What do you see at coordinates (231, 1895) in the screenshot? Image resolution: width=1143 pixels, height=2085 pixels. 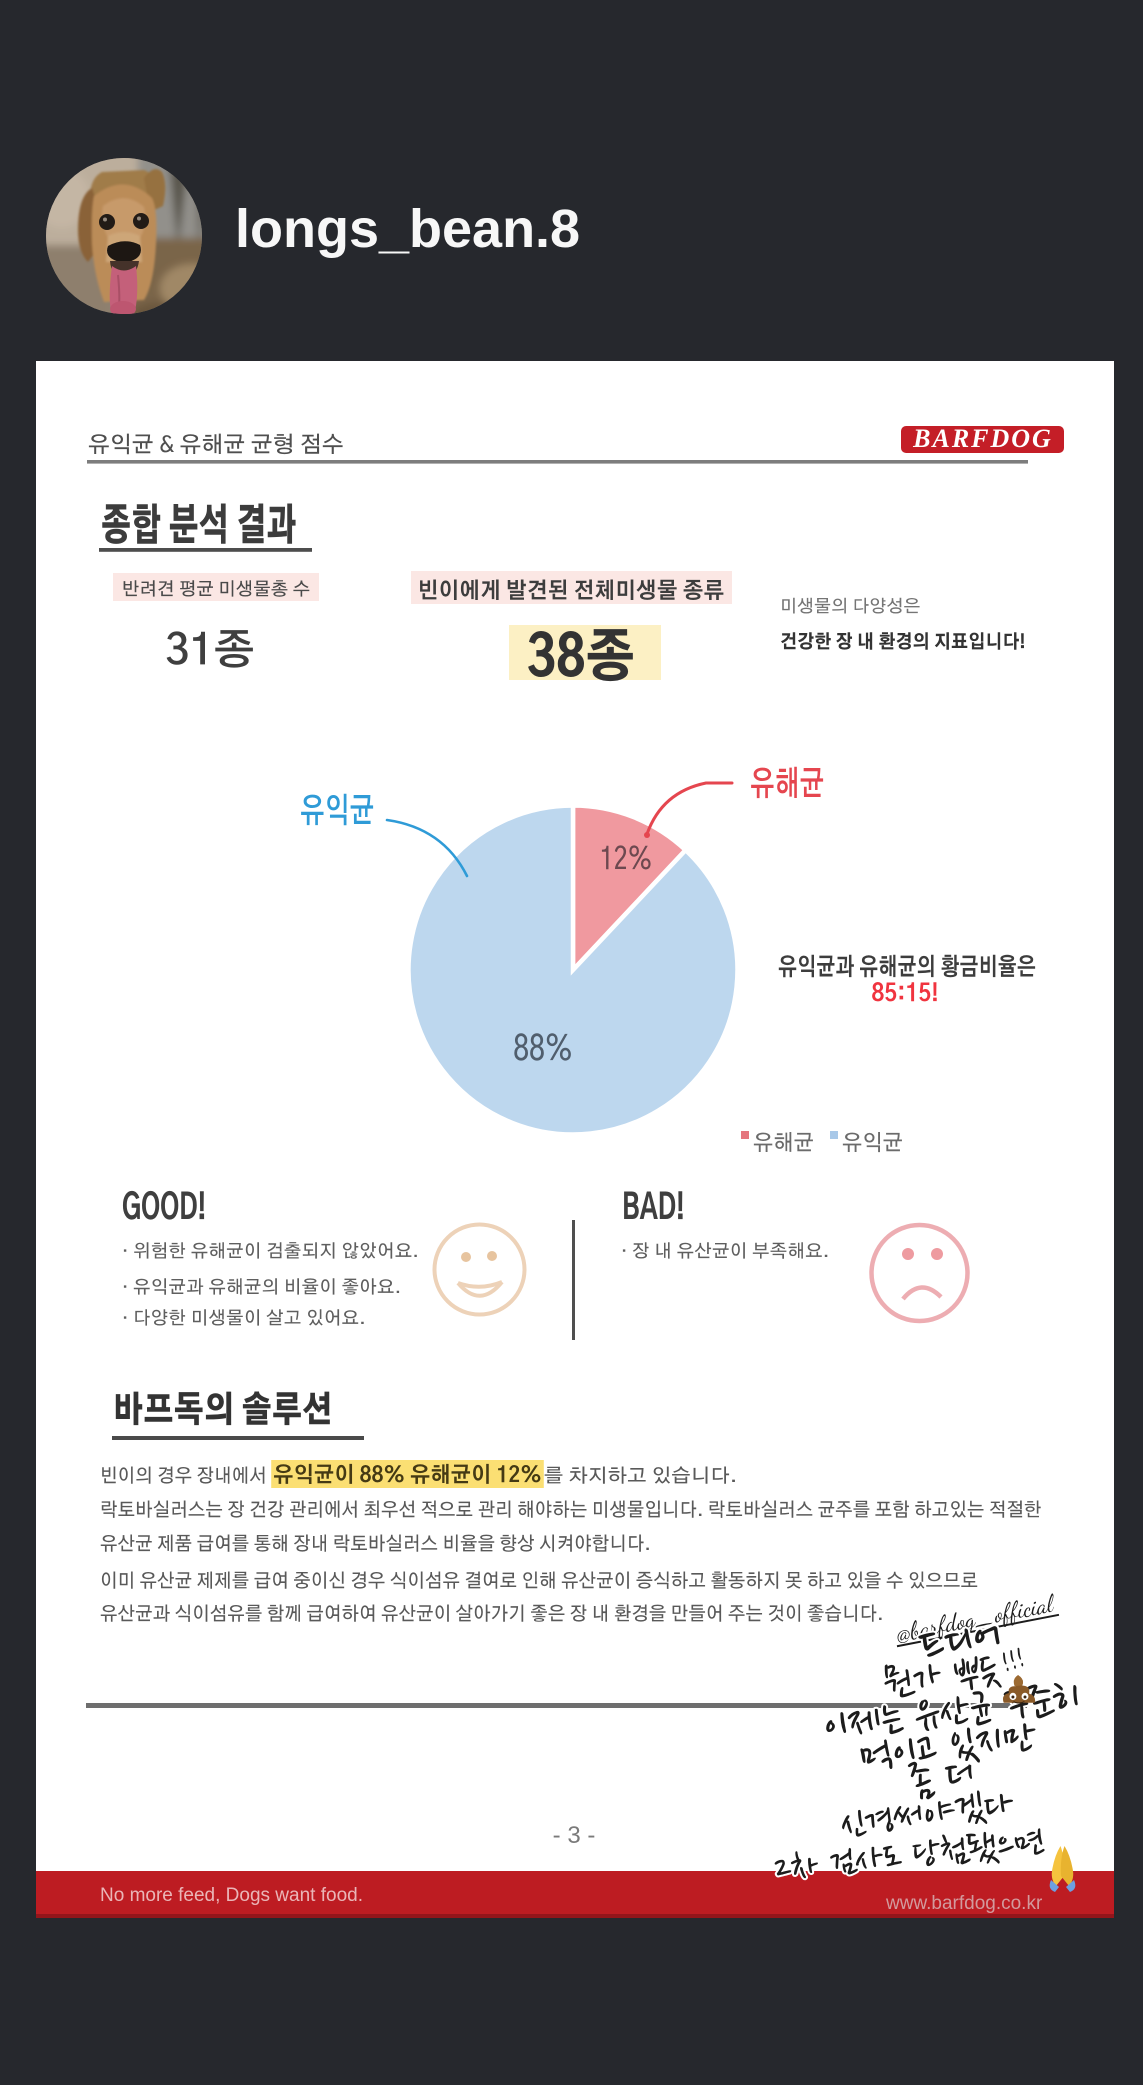 I see `svg-text: No more feed, Dogs want food.` at bounding box center [231, 1895].